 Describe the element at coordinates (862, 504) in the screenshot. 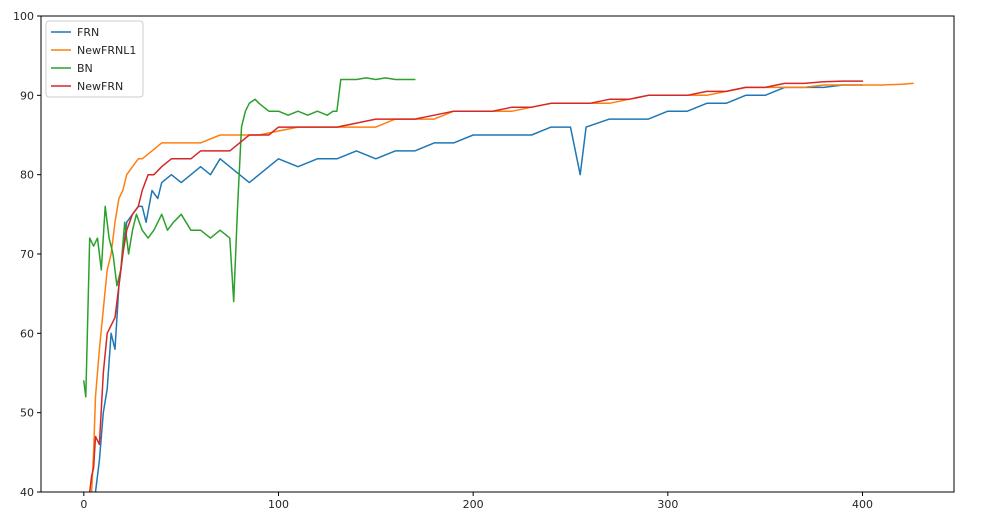

I see `x-tick-label: 400` at that location.